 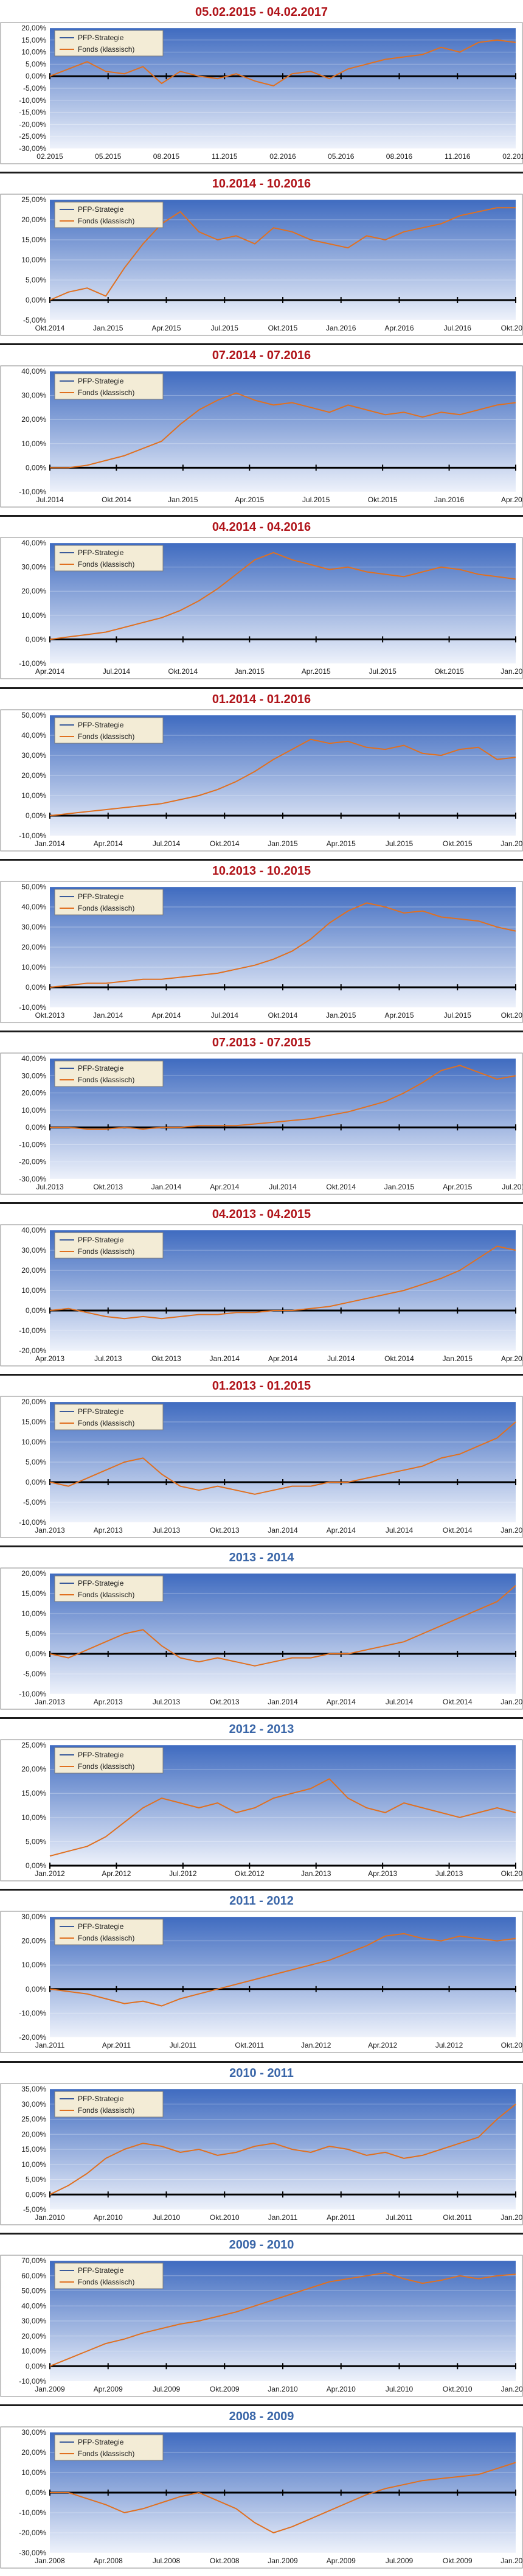 I want to click on x-tick-label: Okt.2008, so click(x=225, y=2561).